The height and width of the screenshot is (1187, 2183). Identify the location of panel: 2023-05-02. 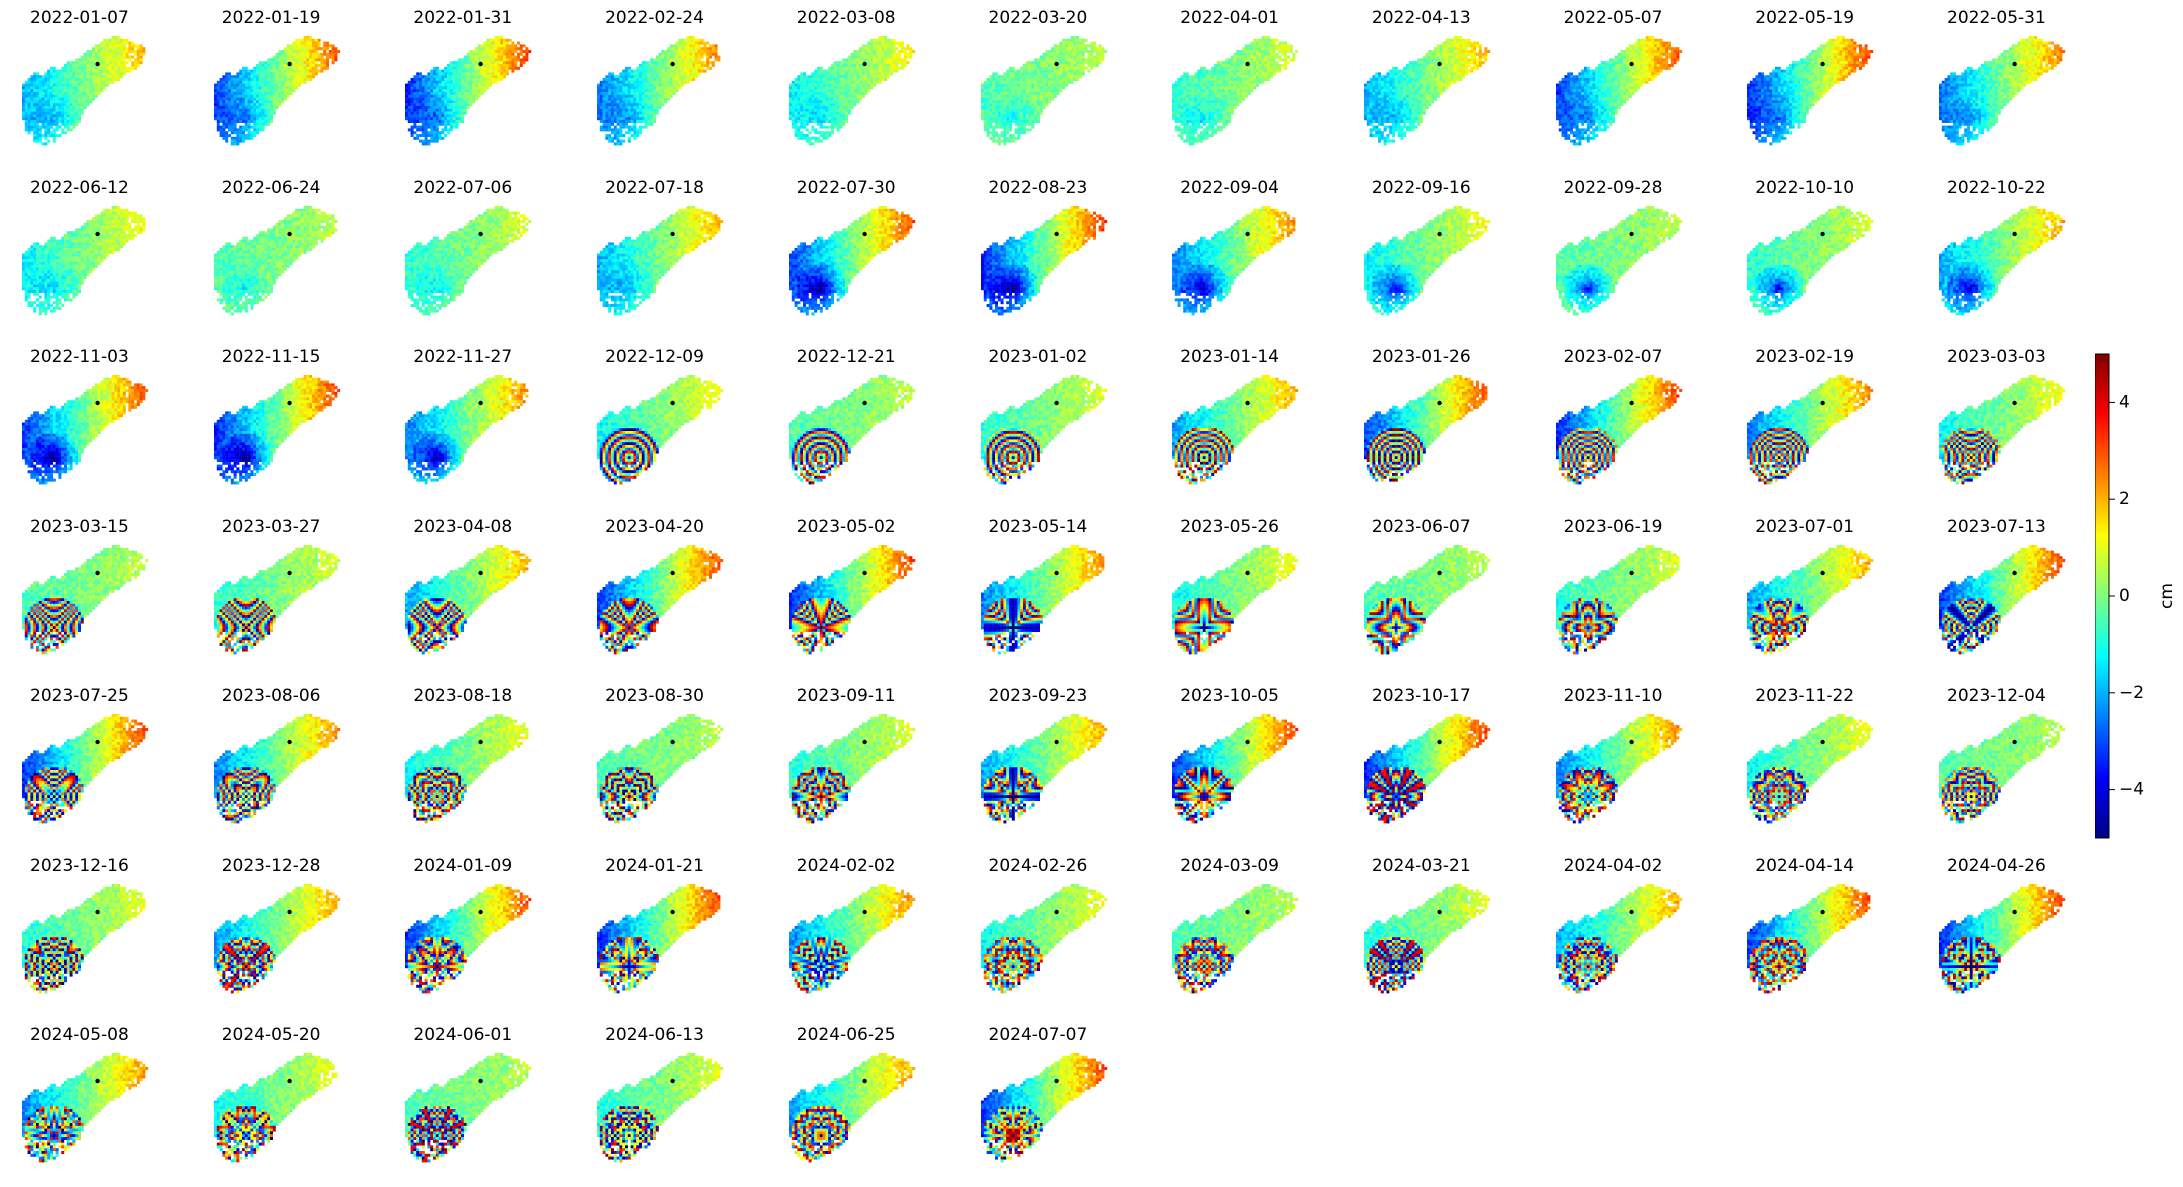
(883, 597).